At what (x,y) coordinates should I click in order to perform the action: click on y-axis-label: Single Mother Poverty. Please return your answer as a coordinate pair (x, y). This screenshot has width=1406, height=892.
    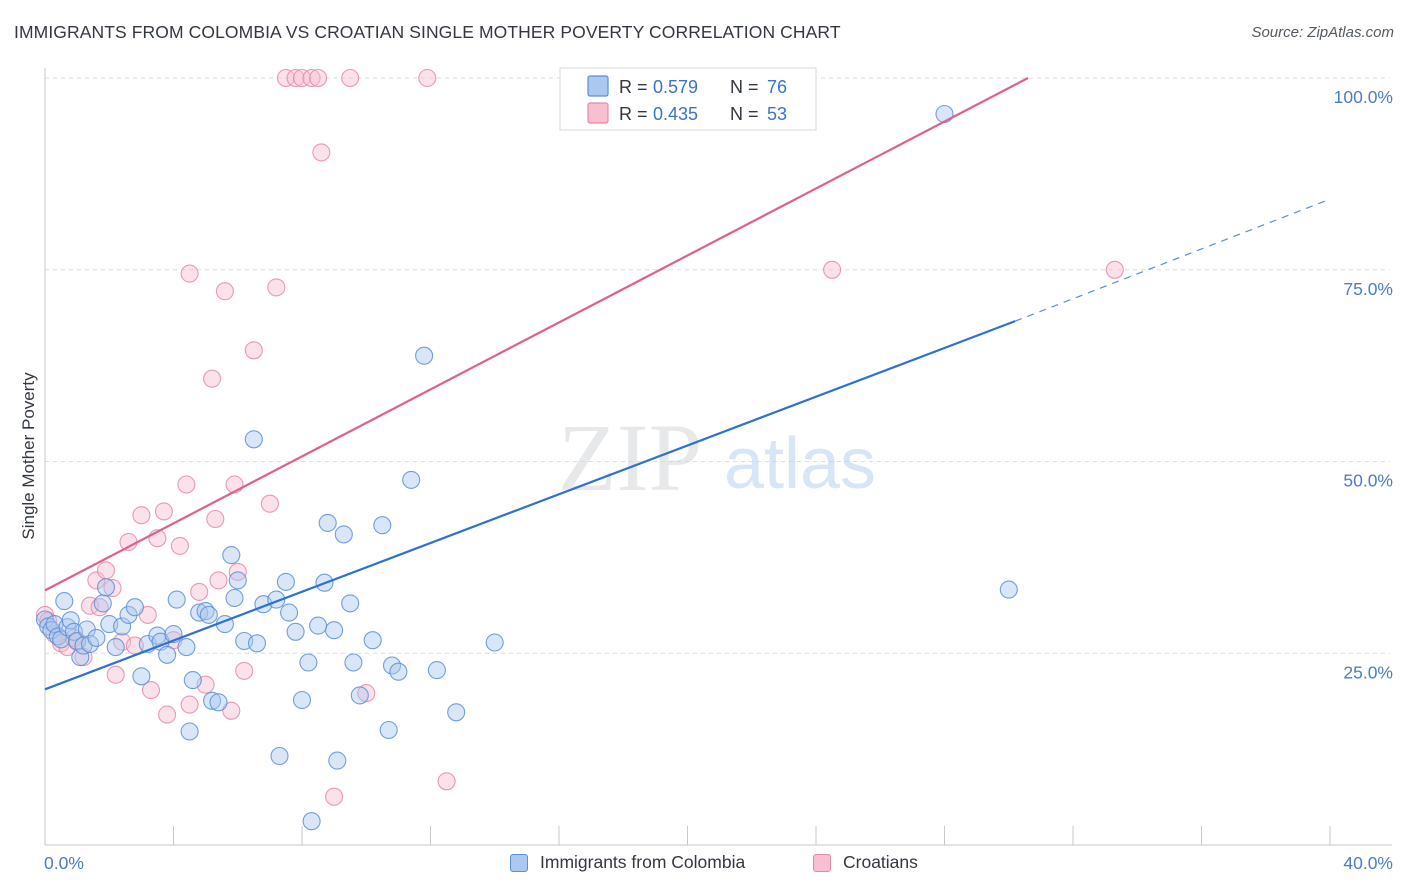
    Looking at the image, I should click on (28, 456).